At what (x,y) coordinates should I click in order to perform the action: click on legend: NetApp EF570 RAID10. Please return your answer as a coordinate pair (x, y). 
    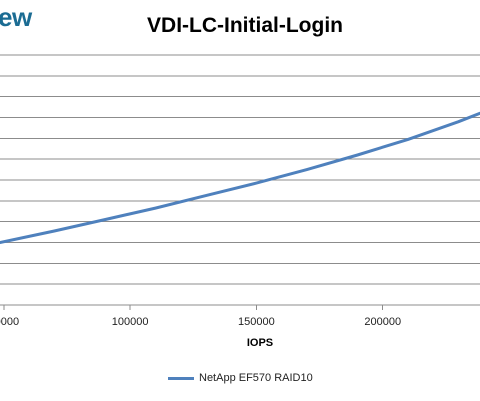
    Looking at the image, I should click on (240, 378).